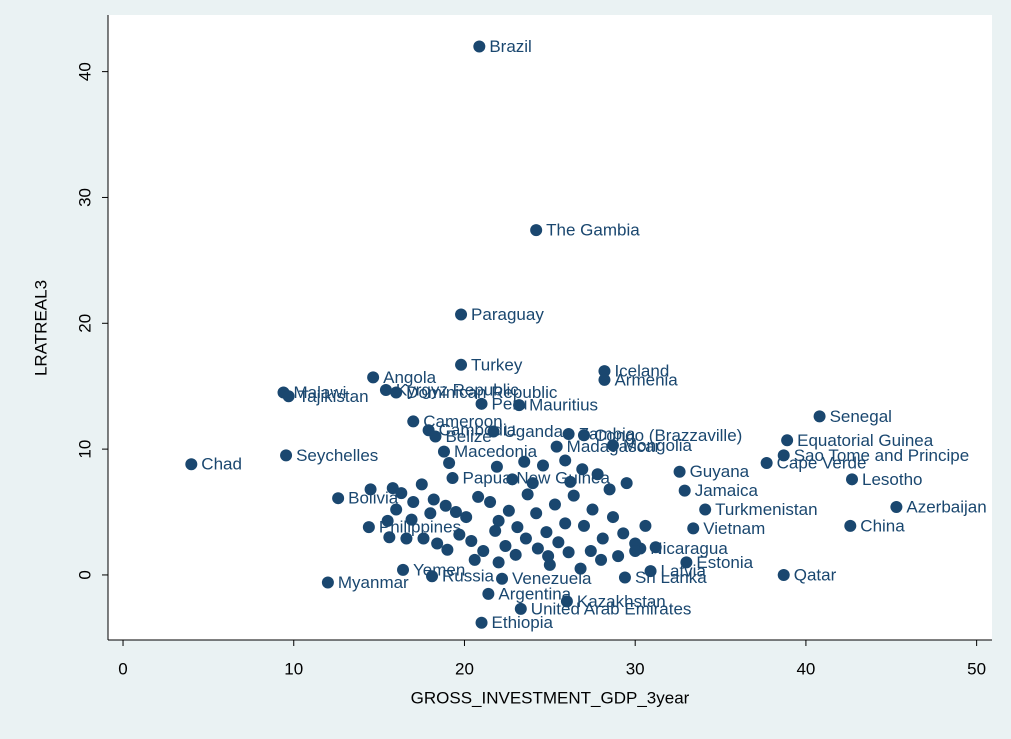 The height and width of the screenshot is (739, 1011). What do you see at coordinates (976, 668) in the screenshot?
I see `x-tick-label: 50` at bounding box center [976, 668].